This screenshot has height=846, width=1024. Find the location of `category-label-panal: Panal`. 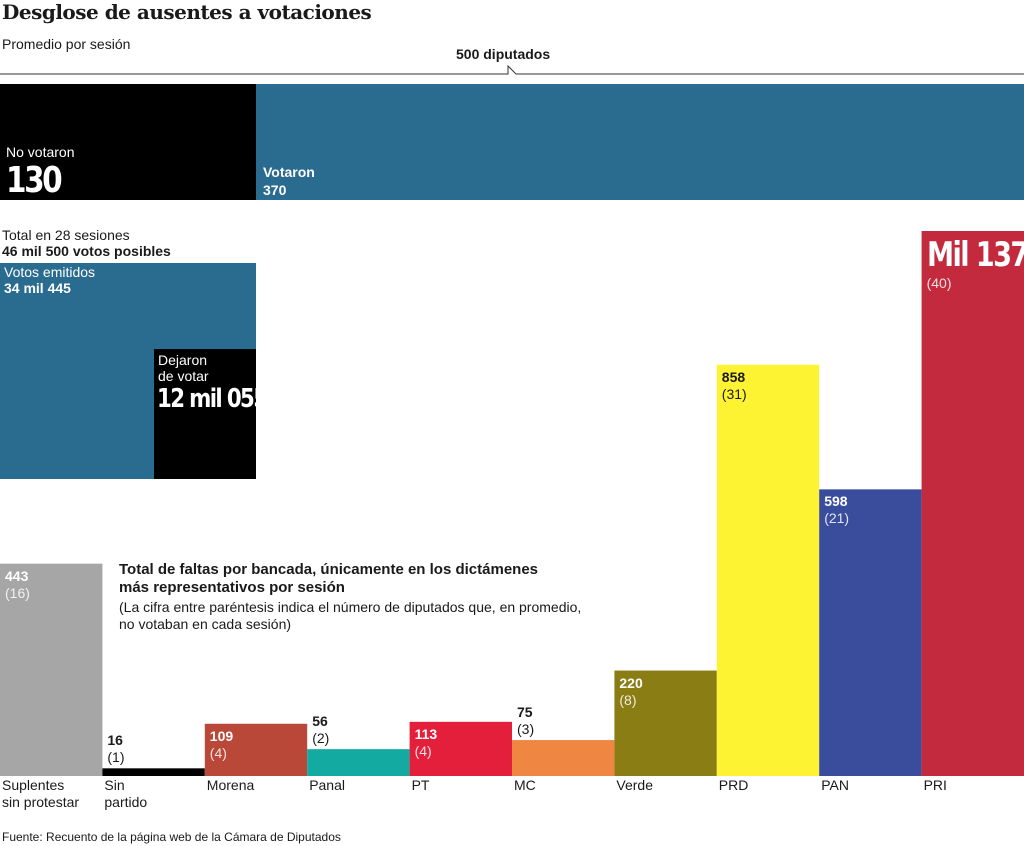

category-label-panal: Panal is located at coordinates (327, 785).